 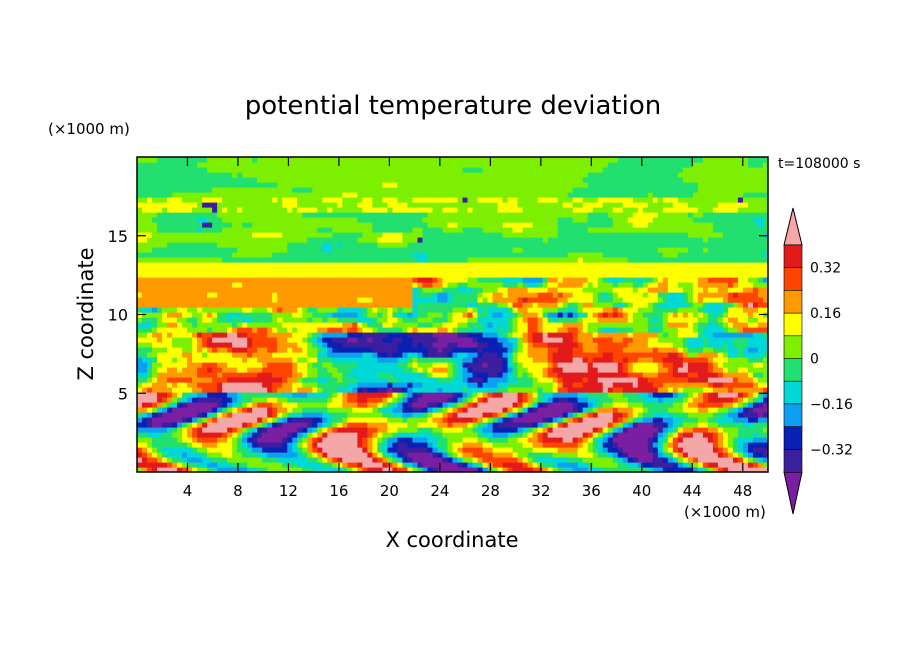 I want to click on x-tick-label: 44, so click(x=692, y=491).